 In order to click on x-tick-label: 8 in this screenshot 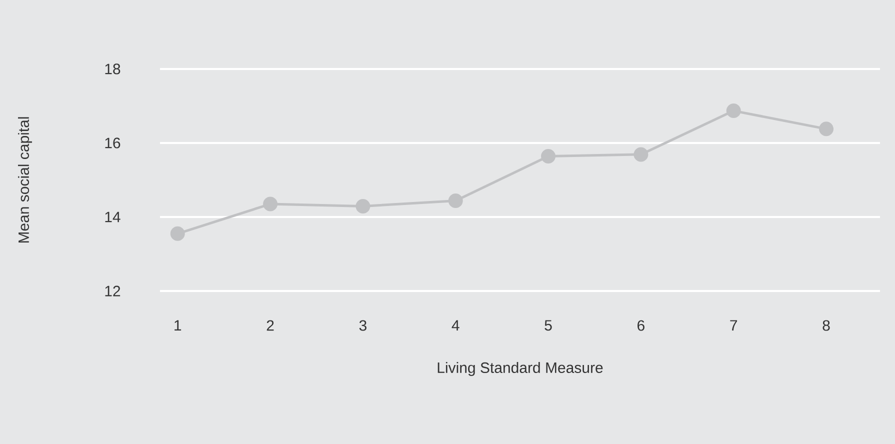, I will do `click(826, 325)`.